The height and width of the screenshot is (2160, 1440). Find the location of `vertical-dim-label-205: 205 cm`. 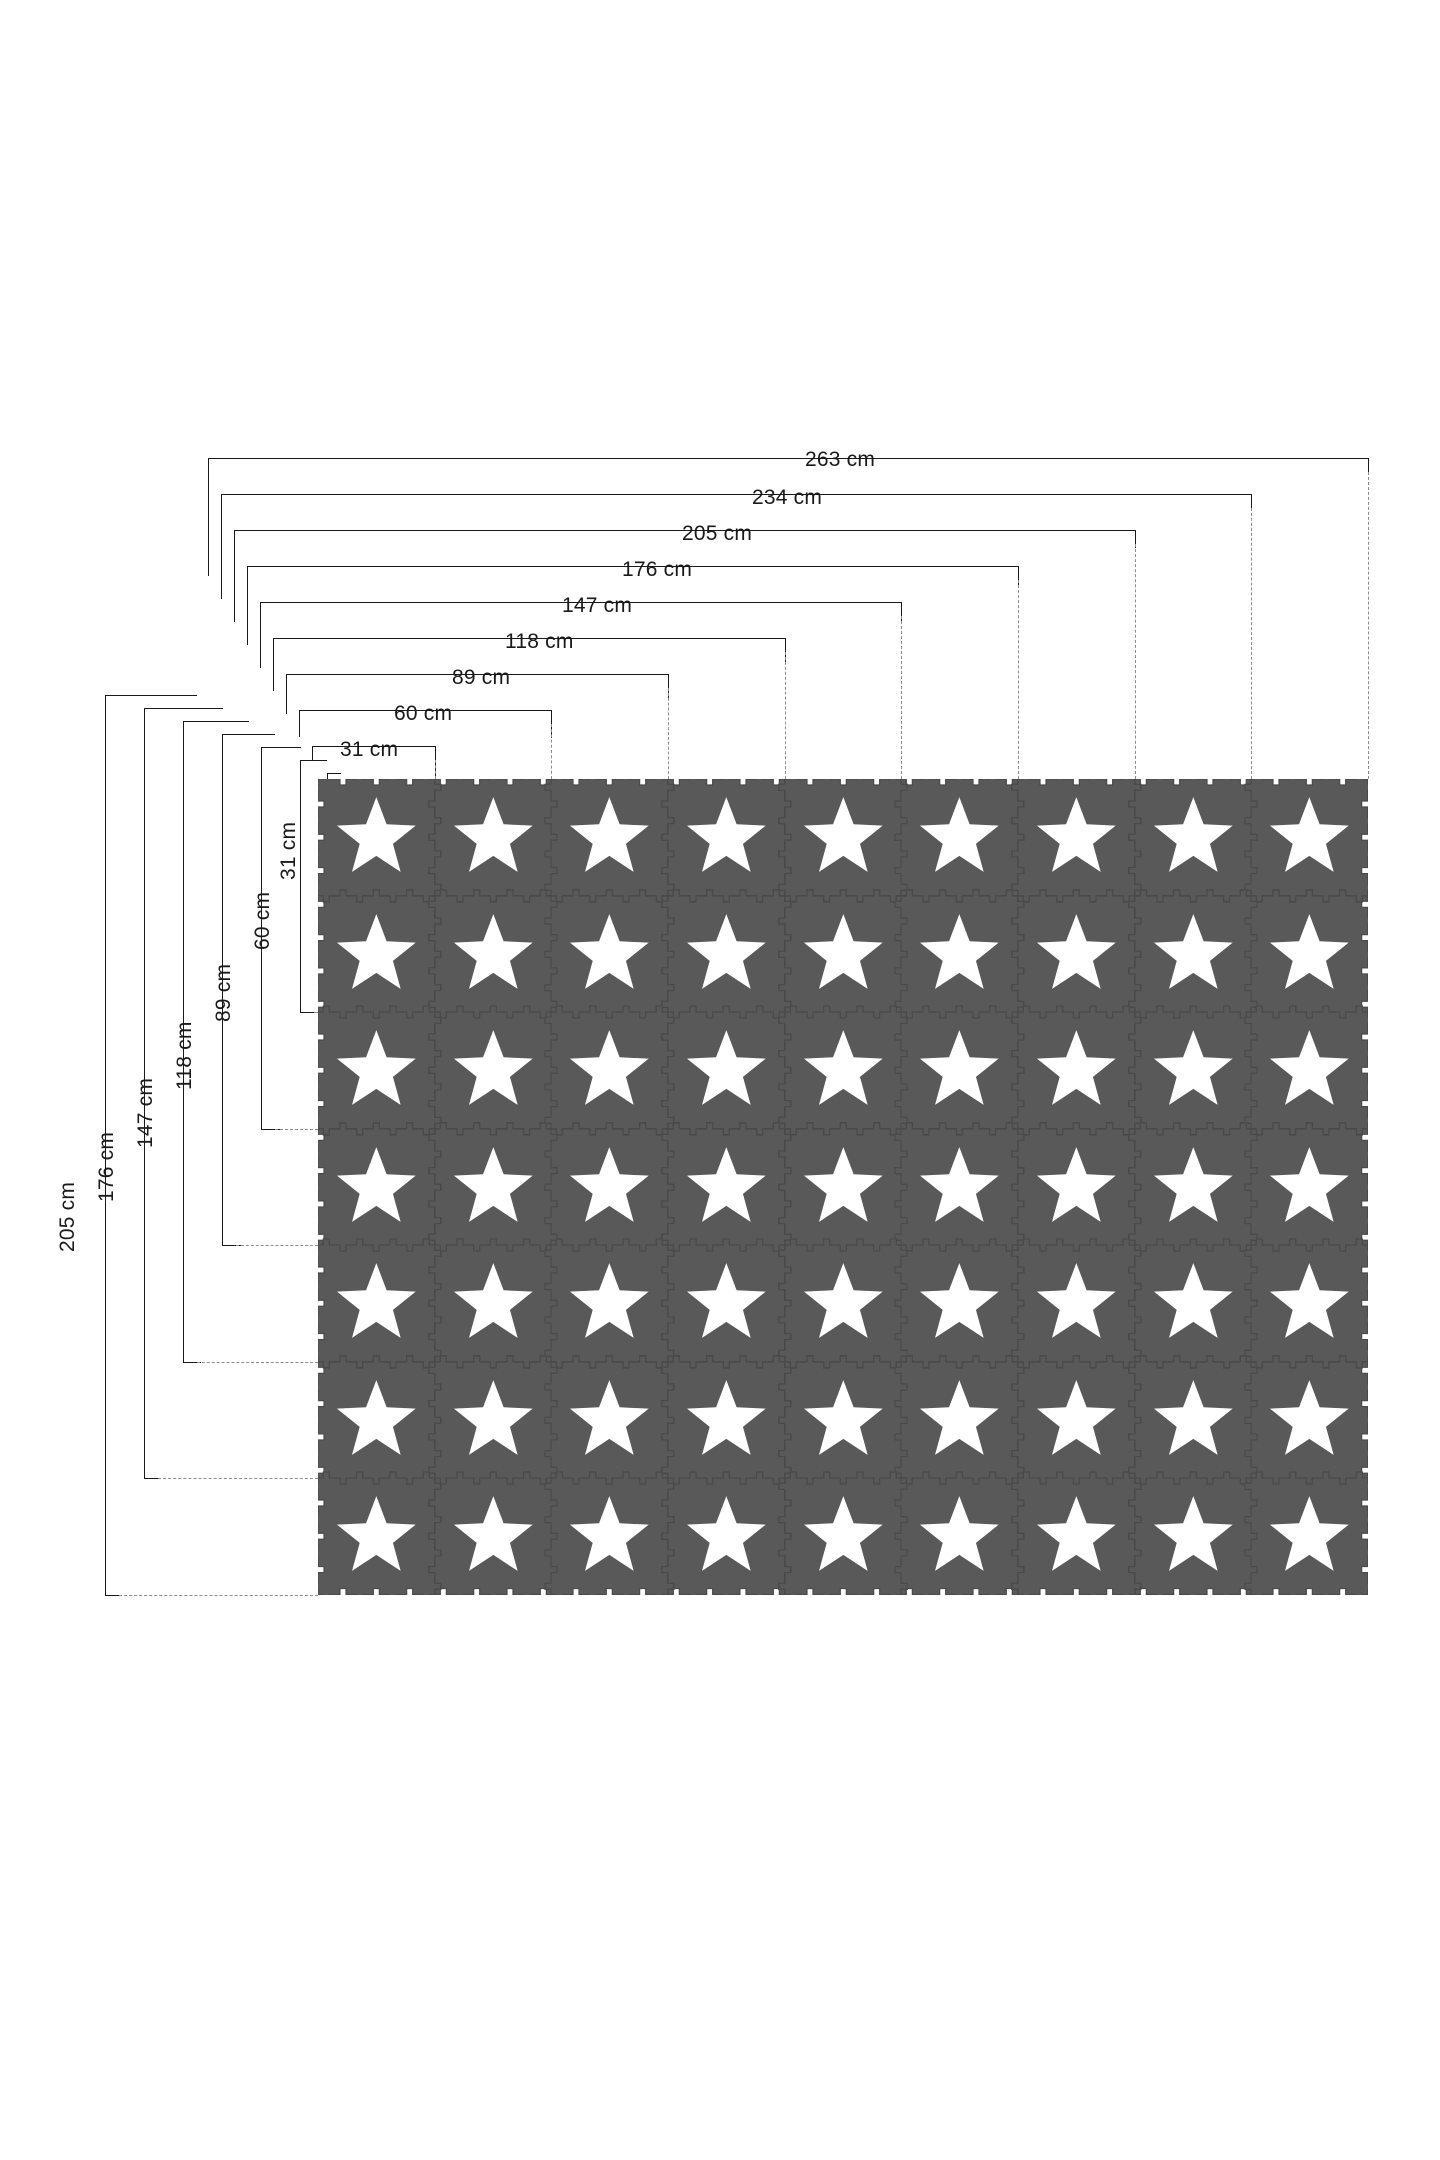

vertical-dim-label-205: 205 cm is located at coordinates (67, 1216).